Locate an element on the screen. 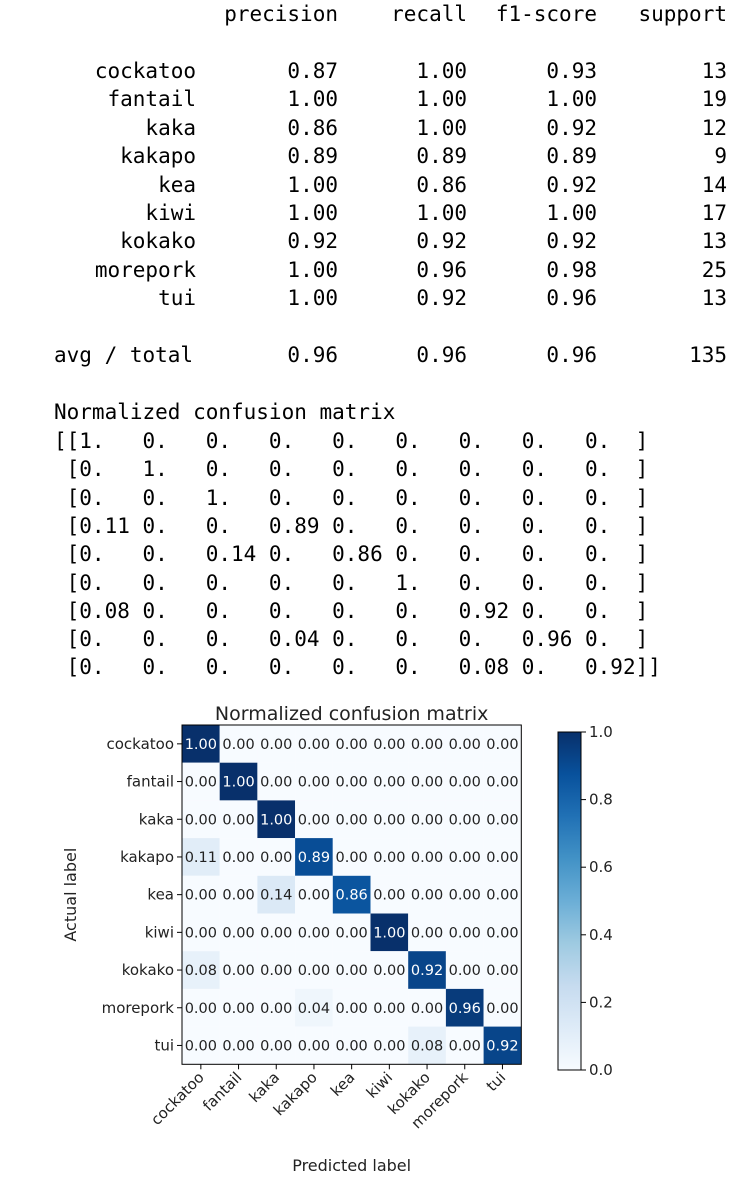  colorbar-tick-label: 0.8 is located at coordinates (601, 800).